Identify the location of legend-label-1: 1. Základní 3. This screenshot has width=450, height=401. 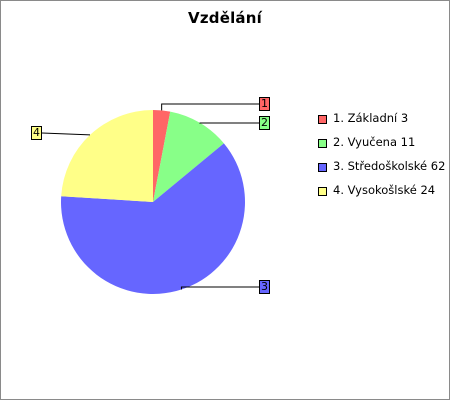
(370, 118).